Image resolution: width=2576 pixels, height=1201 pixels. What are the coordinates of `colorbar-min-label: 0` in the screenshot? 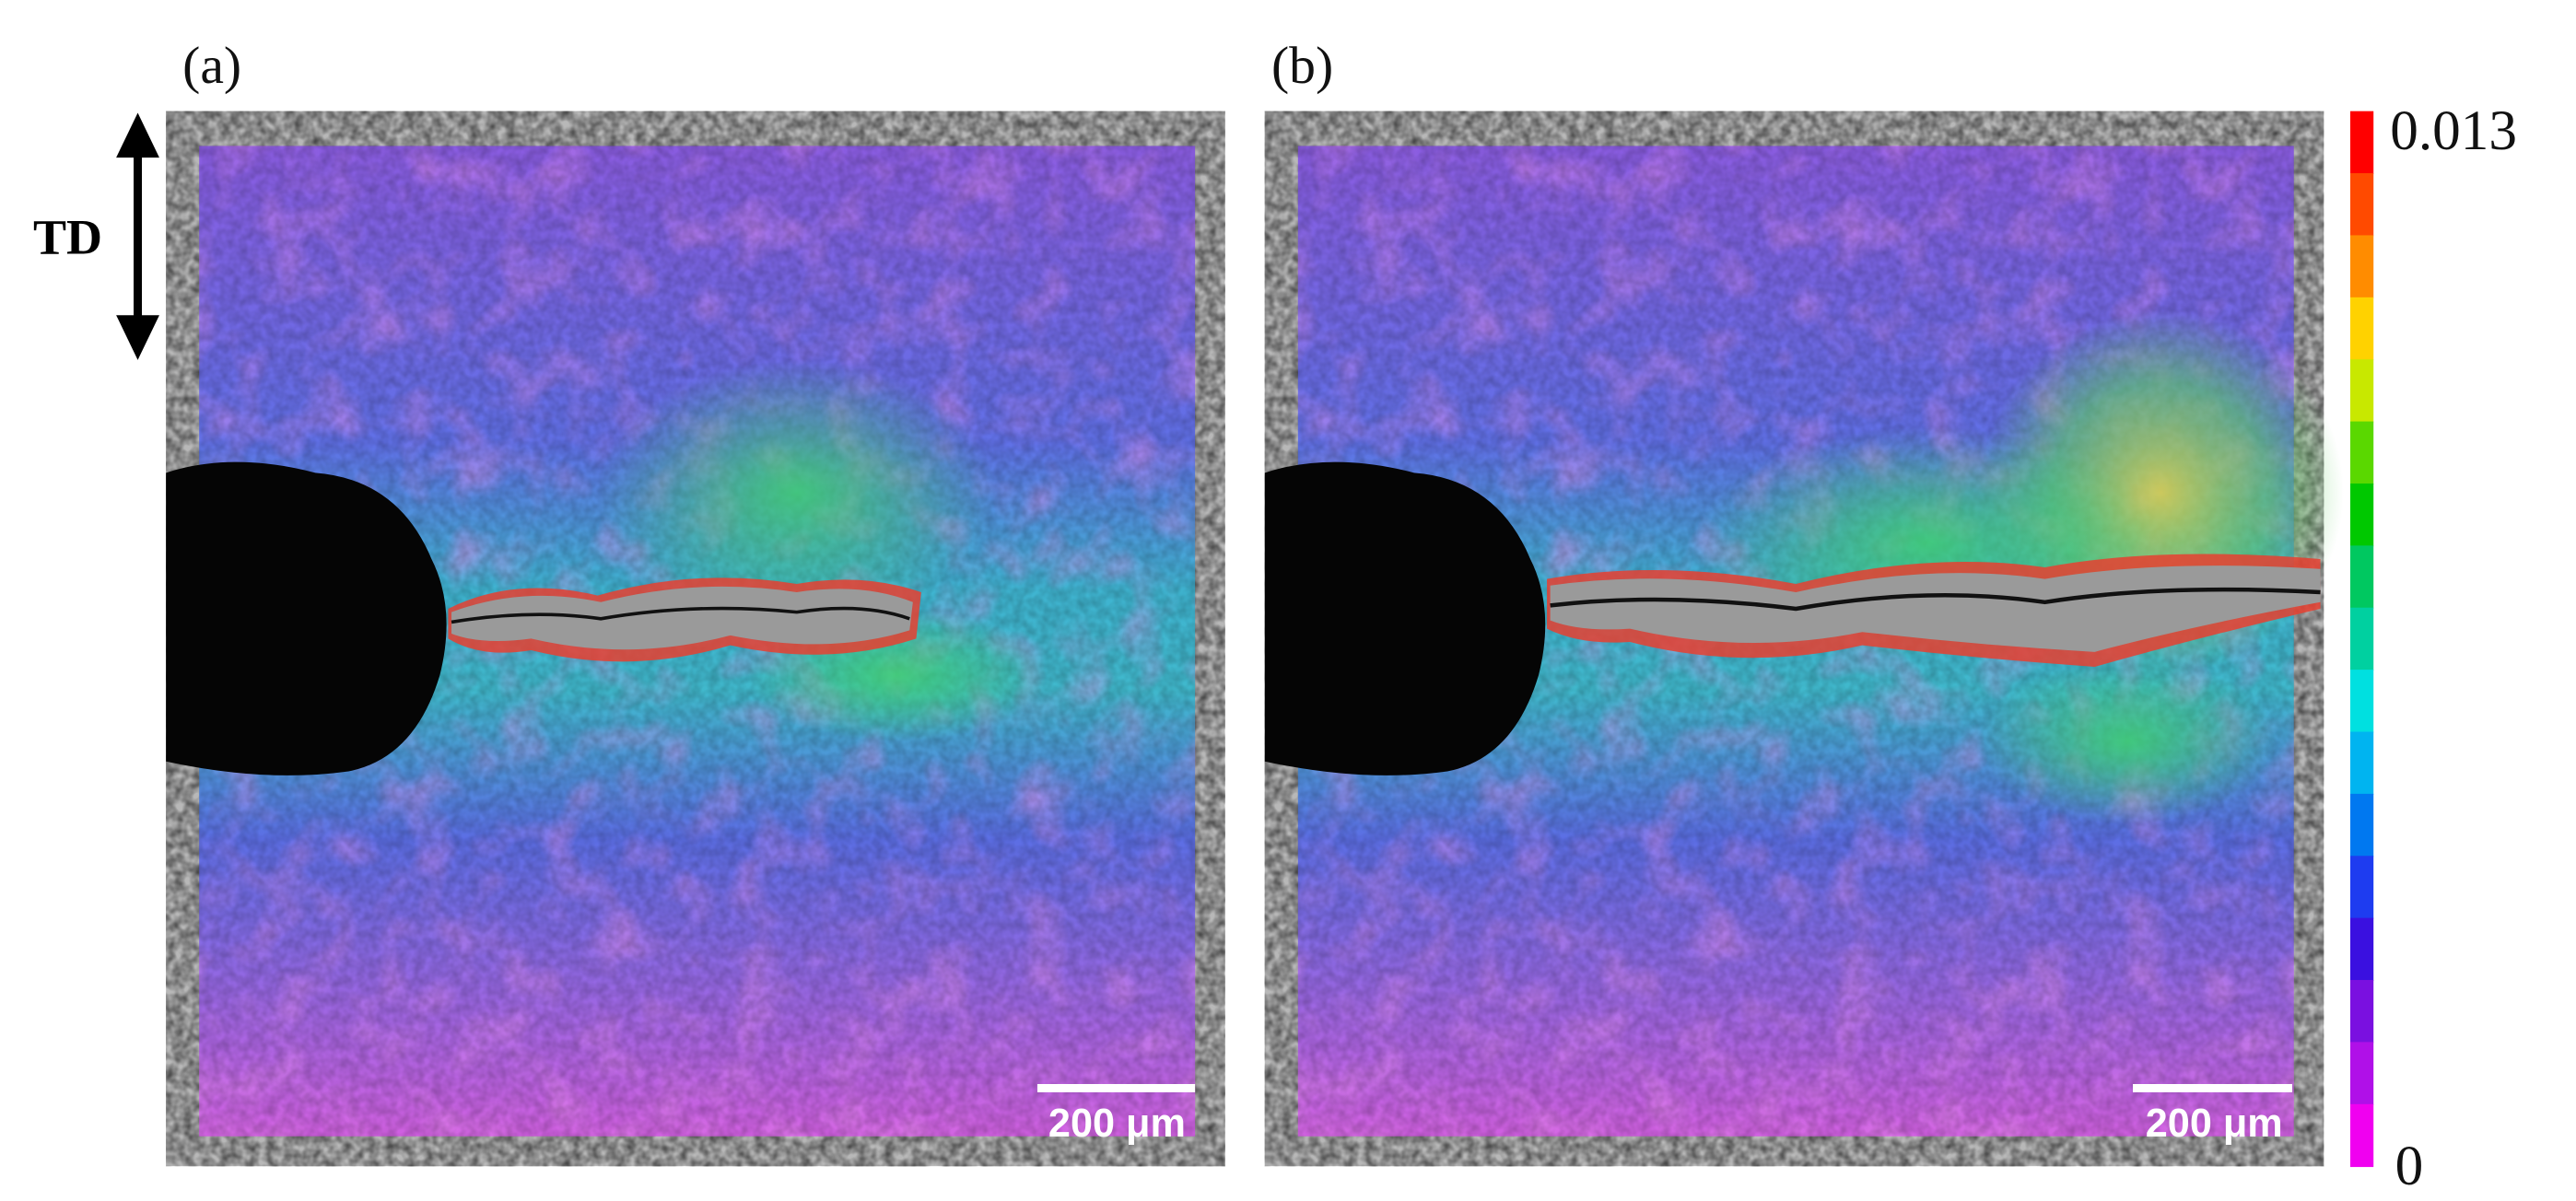 It's located at (2409, 1166).